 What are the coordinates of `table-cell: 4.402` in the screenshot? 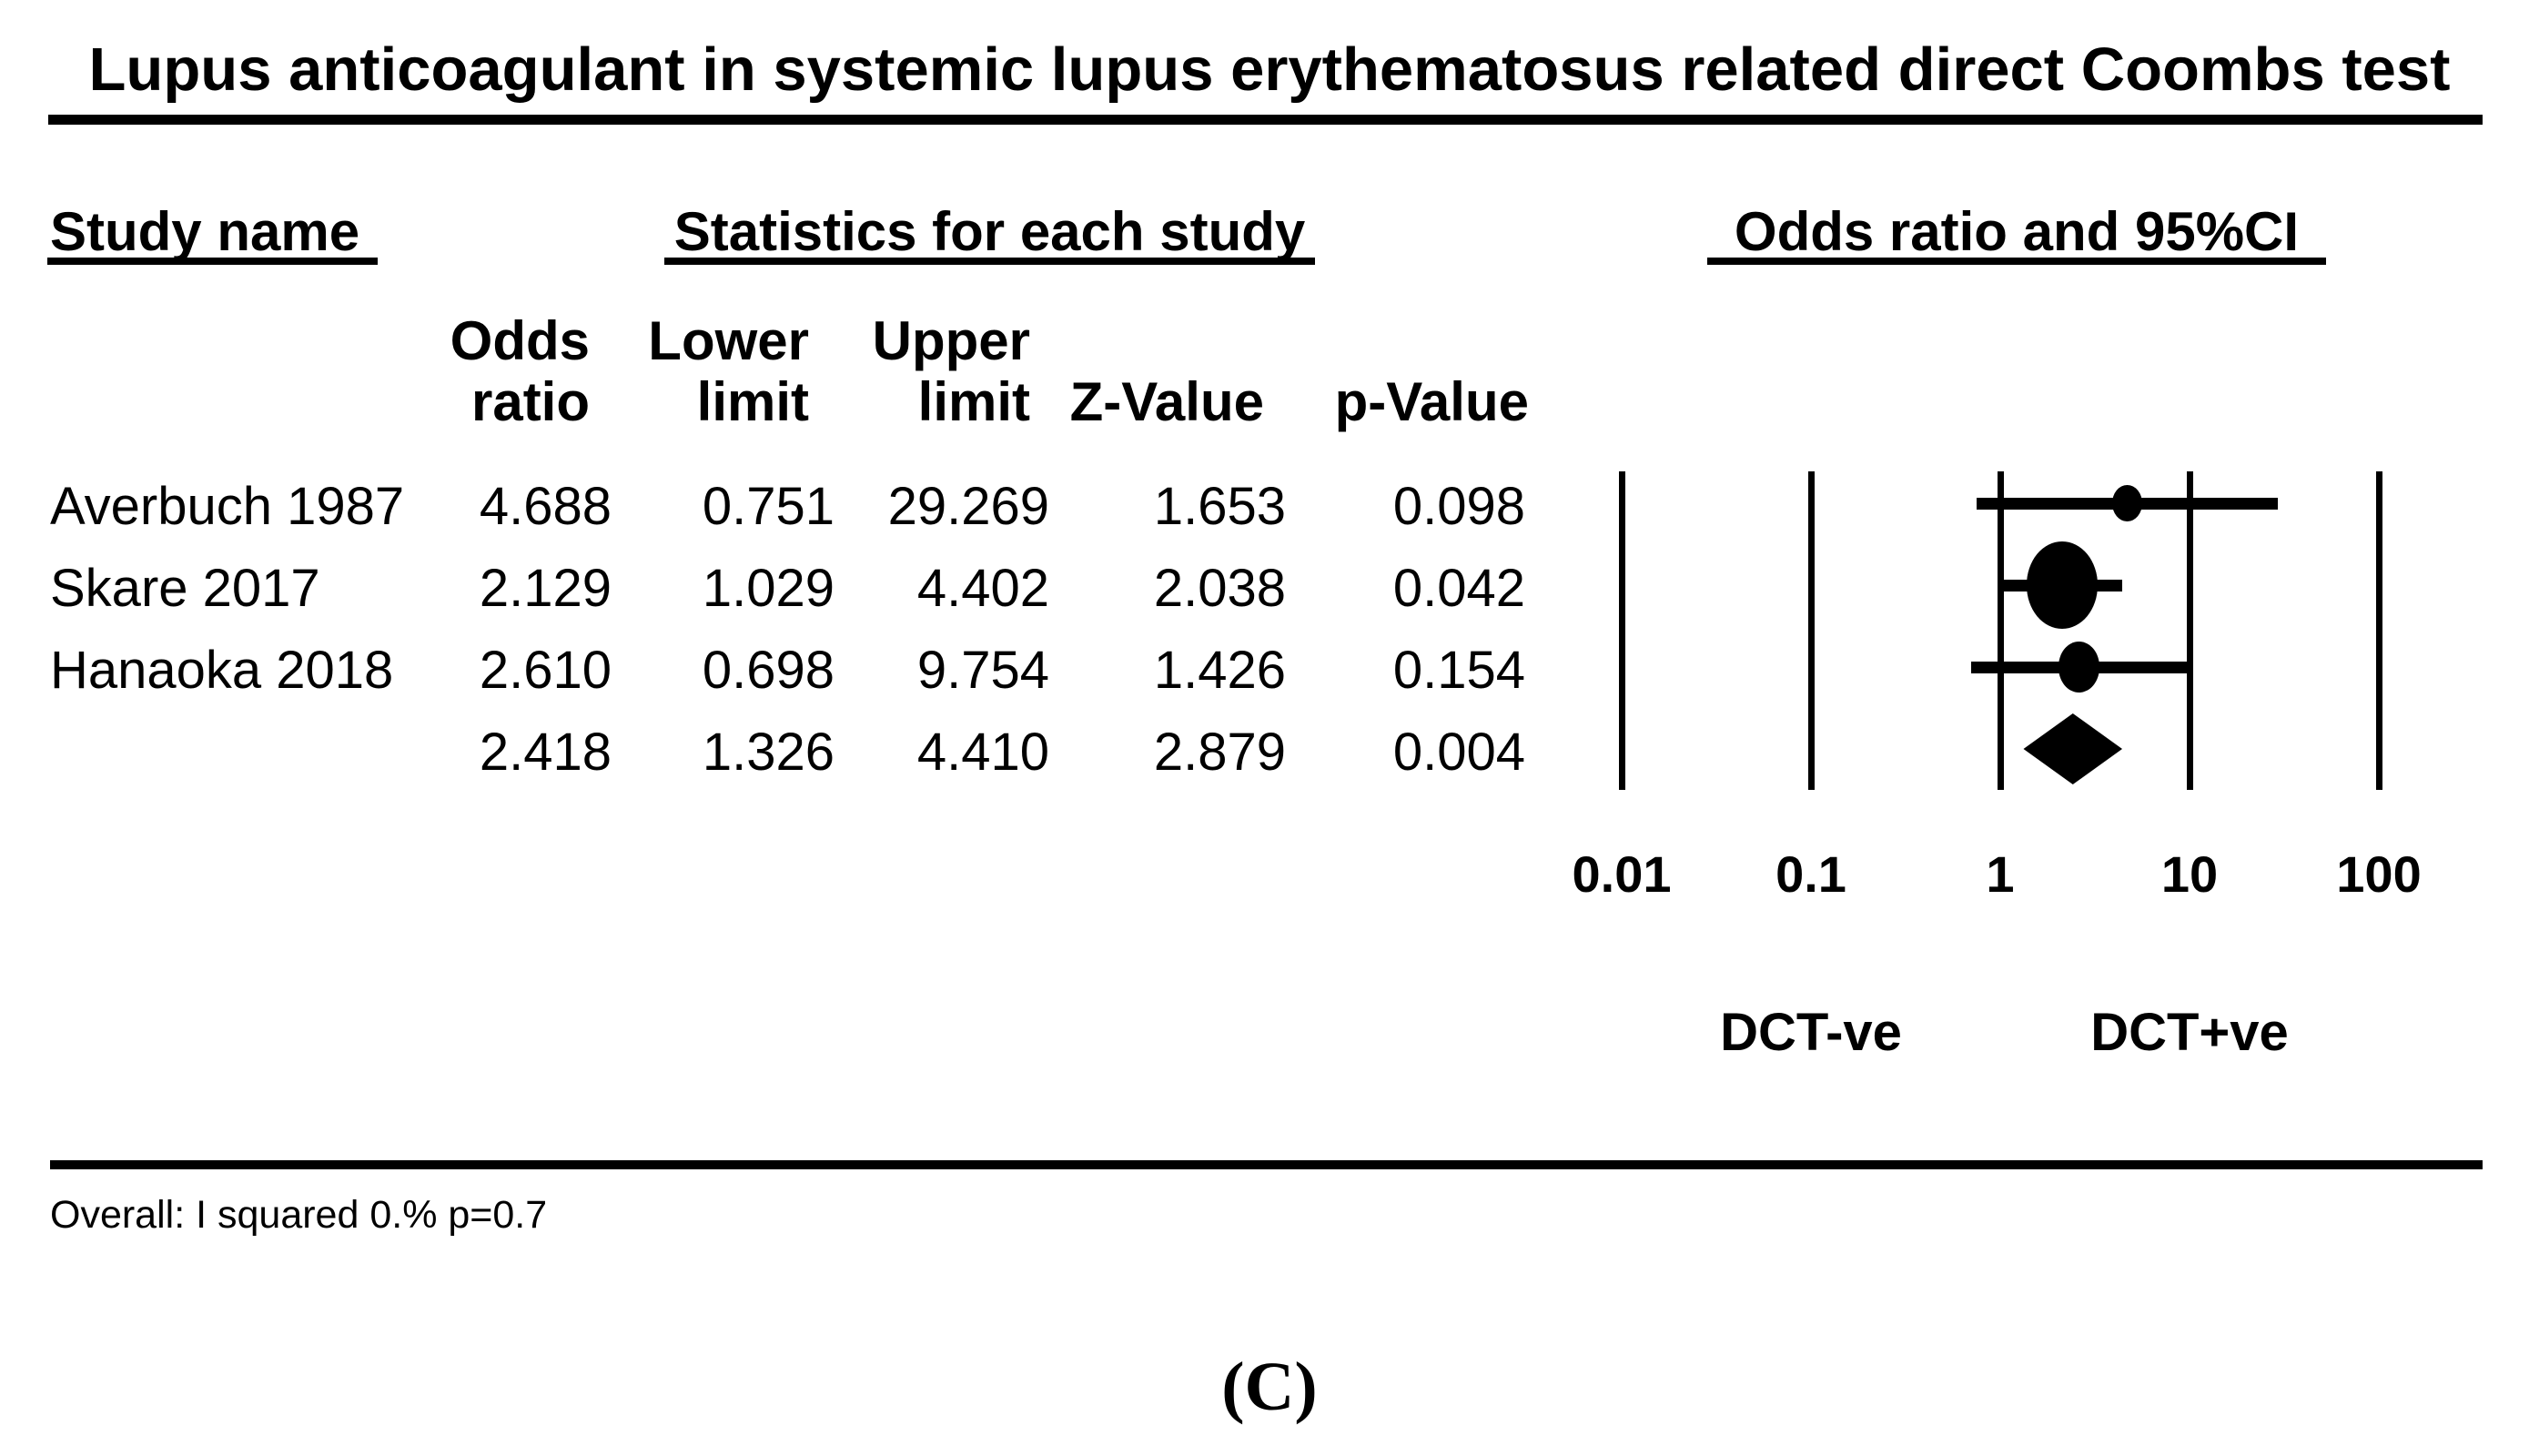 It's located at (983, 589).